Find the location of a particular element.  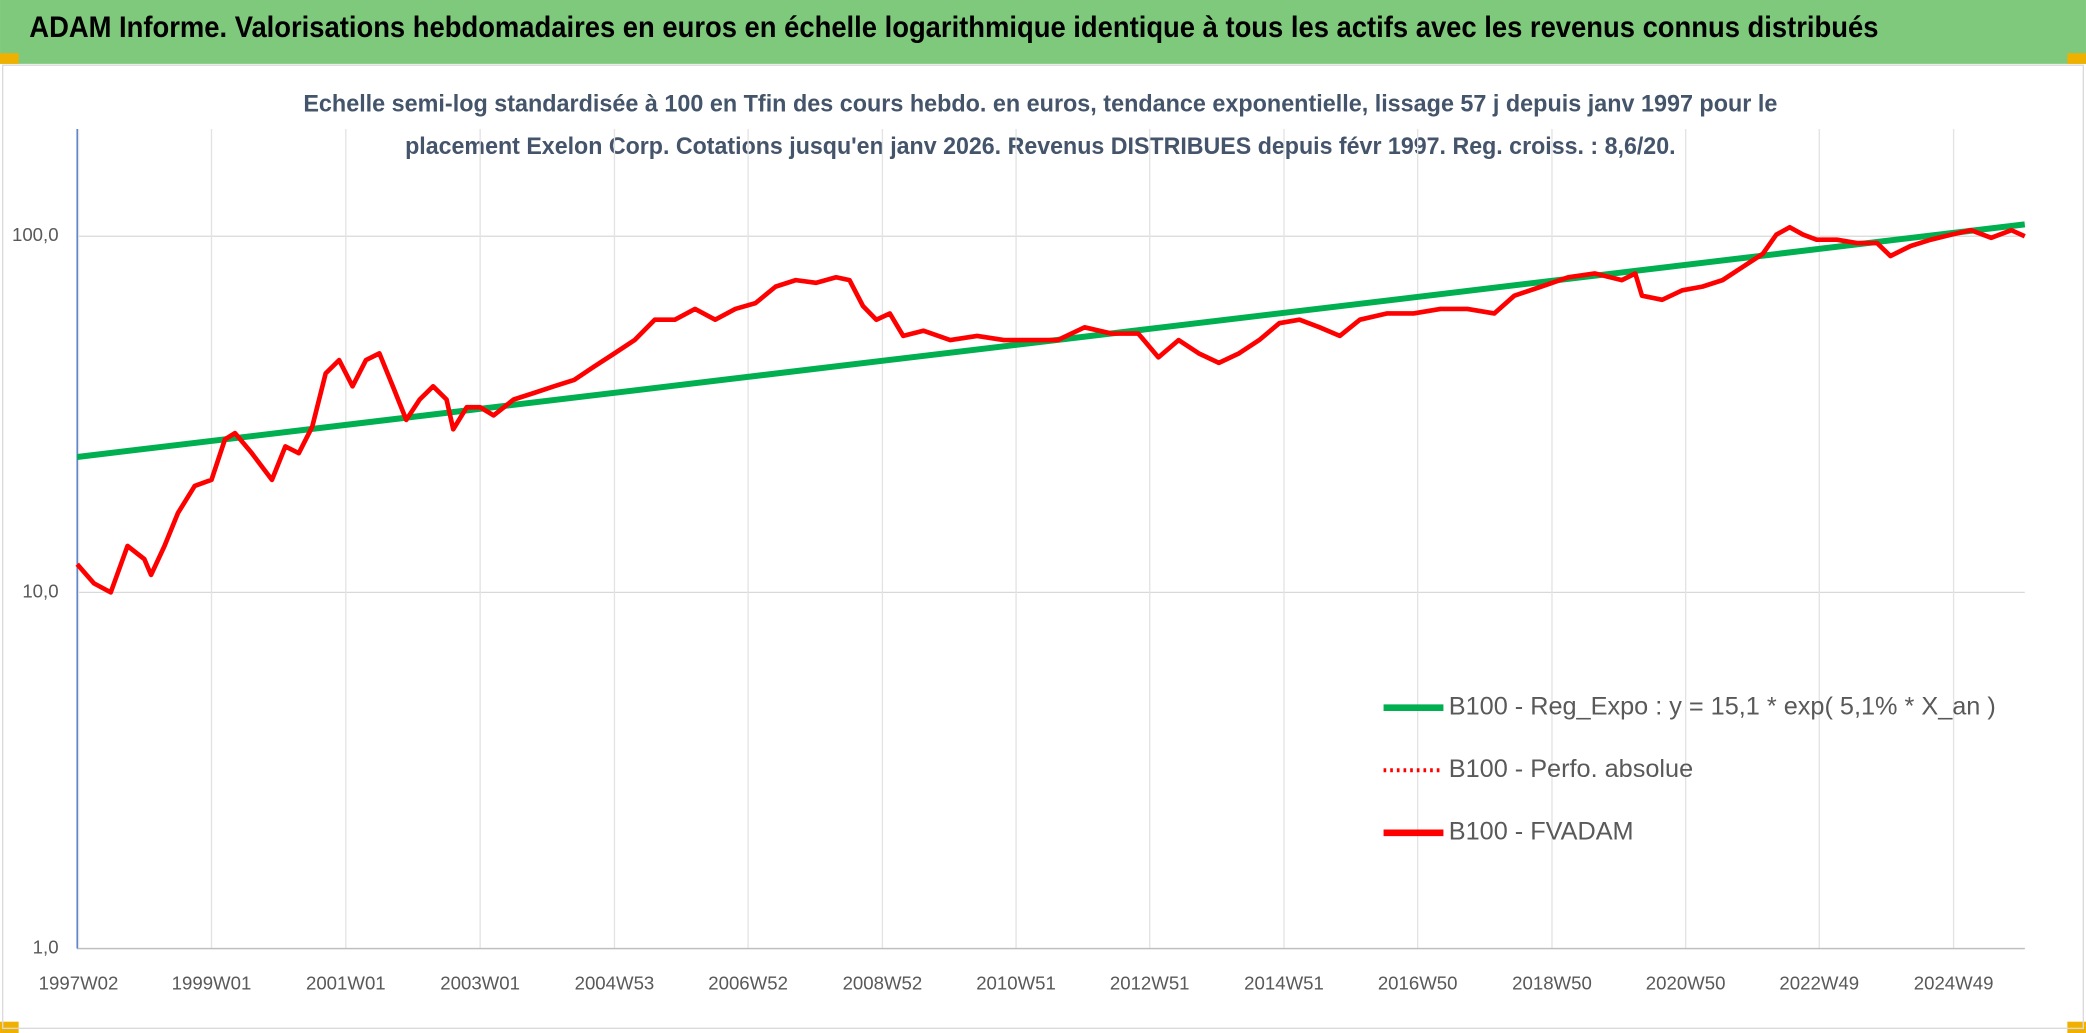

x-tick-label: 2016W50 is located at coordinates (1418, 982).